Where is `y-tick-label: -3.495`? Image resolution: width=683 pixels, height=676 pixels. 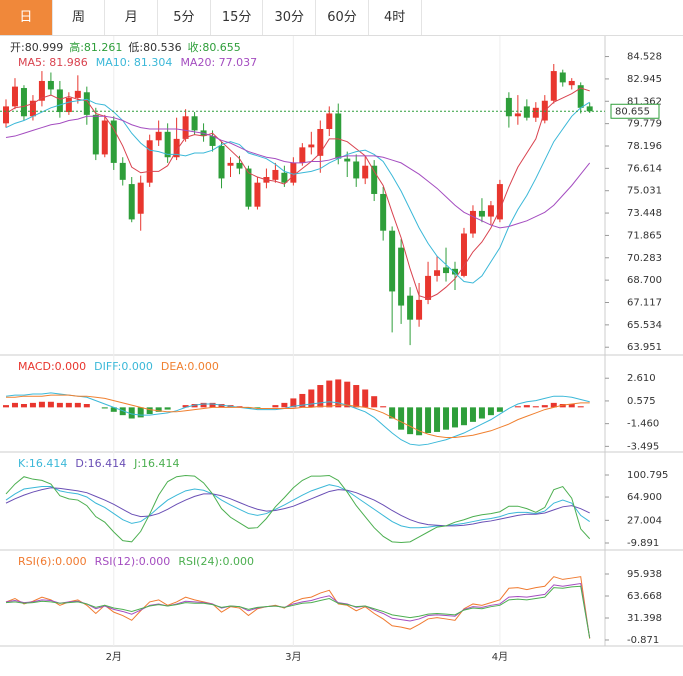 y-tick-label: -3.495 is located at coordinates (643, 446).